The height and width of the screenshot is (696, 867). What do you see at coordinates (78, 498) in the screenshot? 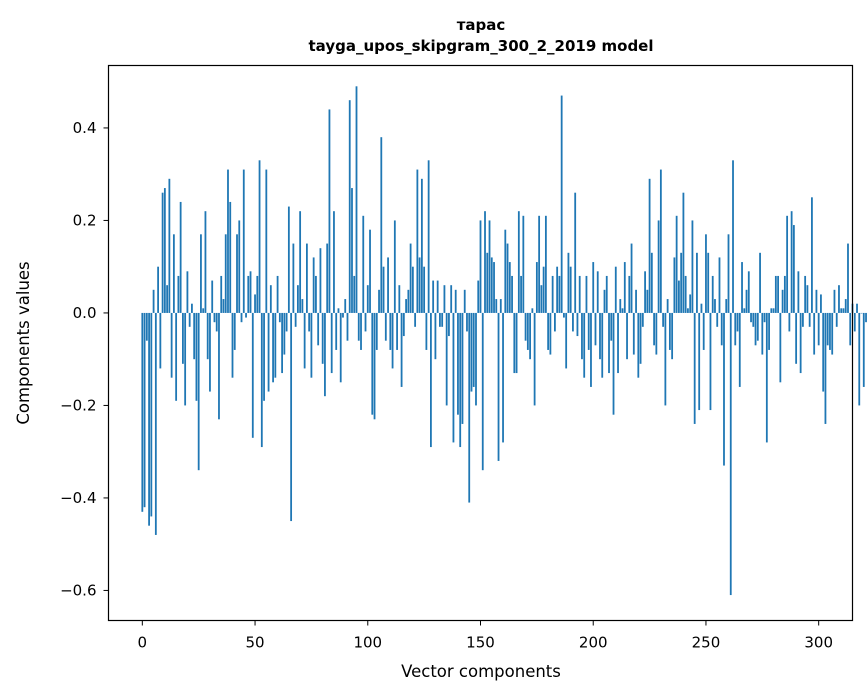
I see `y-tick-label: −0.4` at bounding box center [78, 498].